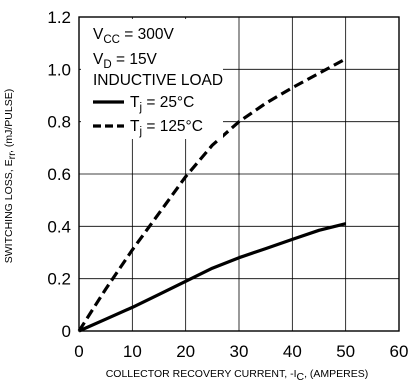 Image resolution: width=418 pixels, height=383 pixels. Describe the element at coordinates (133, 36) in the screenshot. I see `condition-vcc: VCC = 300V` at that location.